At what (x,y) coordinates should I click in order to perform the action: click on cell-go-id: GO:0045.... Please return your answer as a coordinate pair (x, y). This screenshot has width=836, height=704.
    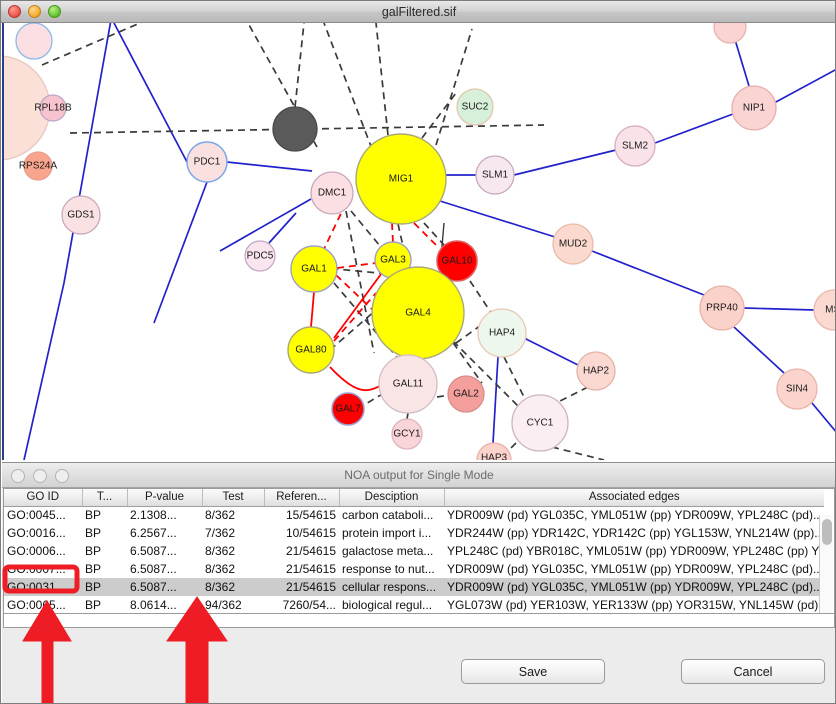
    Looking at the image, I should click on (36, 515).